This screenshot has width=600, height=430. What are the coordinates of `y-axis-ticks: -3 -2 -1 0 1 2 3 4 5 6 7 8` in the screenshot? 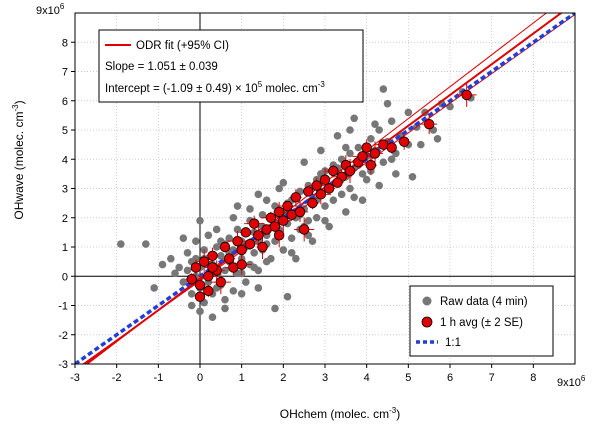 It's located at (66, 204).